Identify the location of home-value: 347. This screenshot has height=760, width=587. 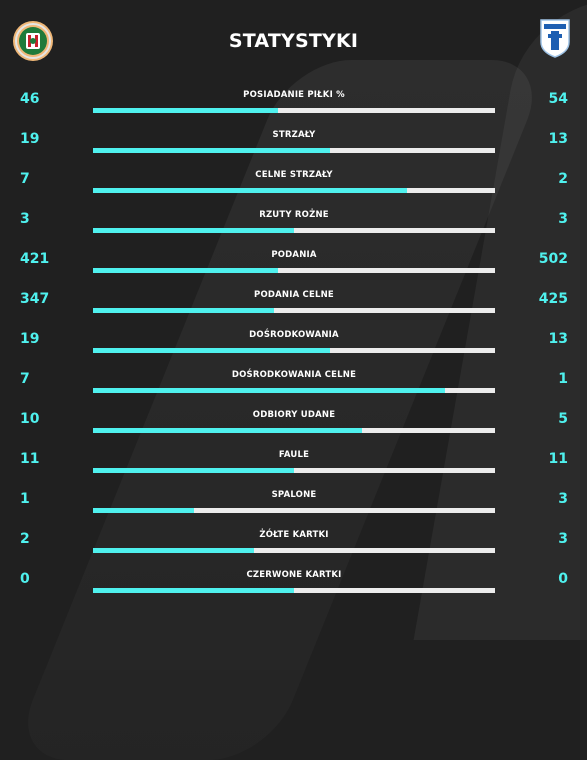
(35, 299).